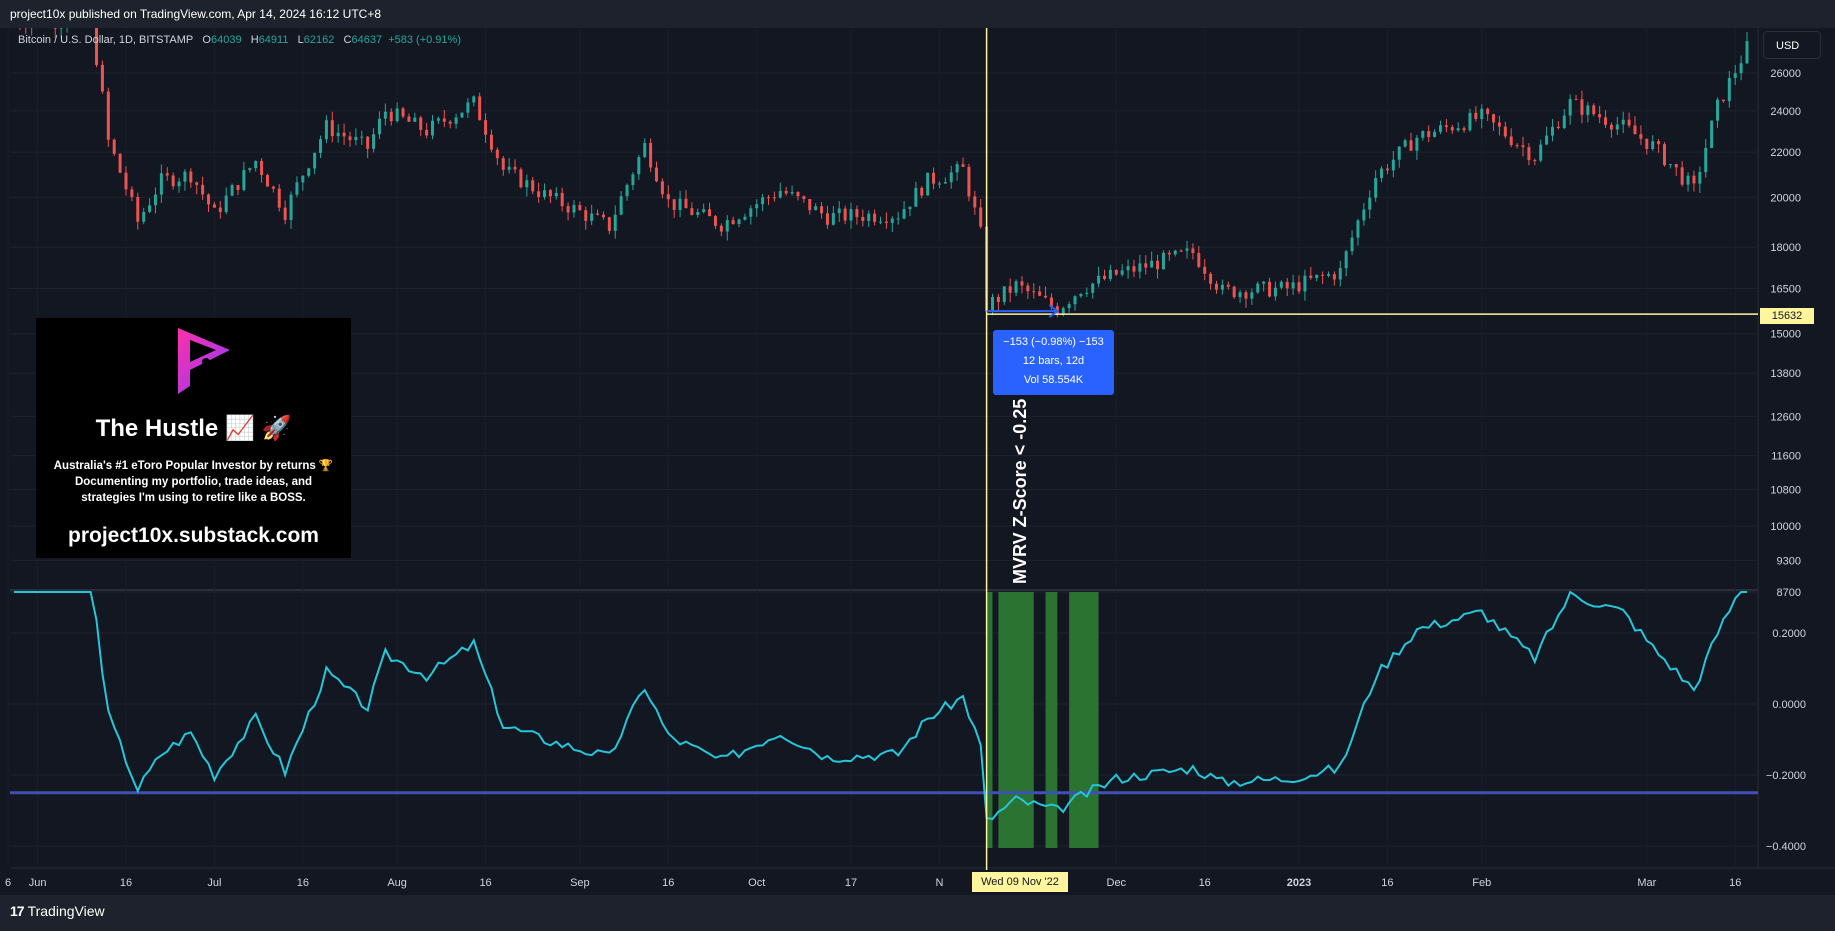  Describe the element at coordinates (193, 428) in the screenshot. I see `promo-title: The Hustle 📈 🚀` at that location.